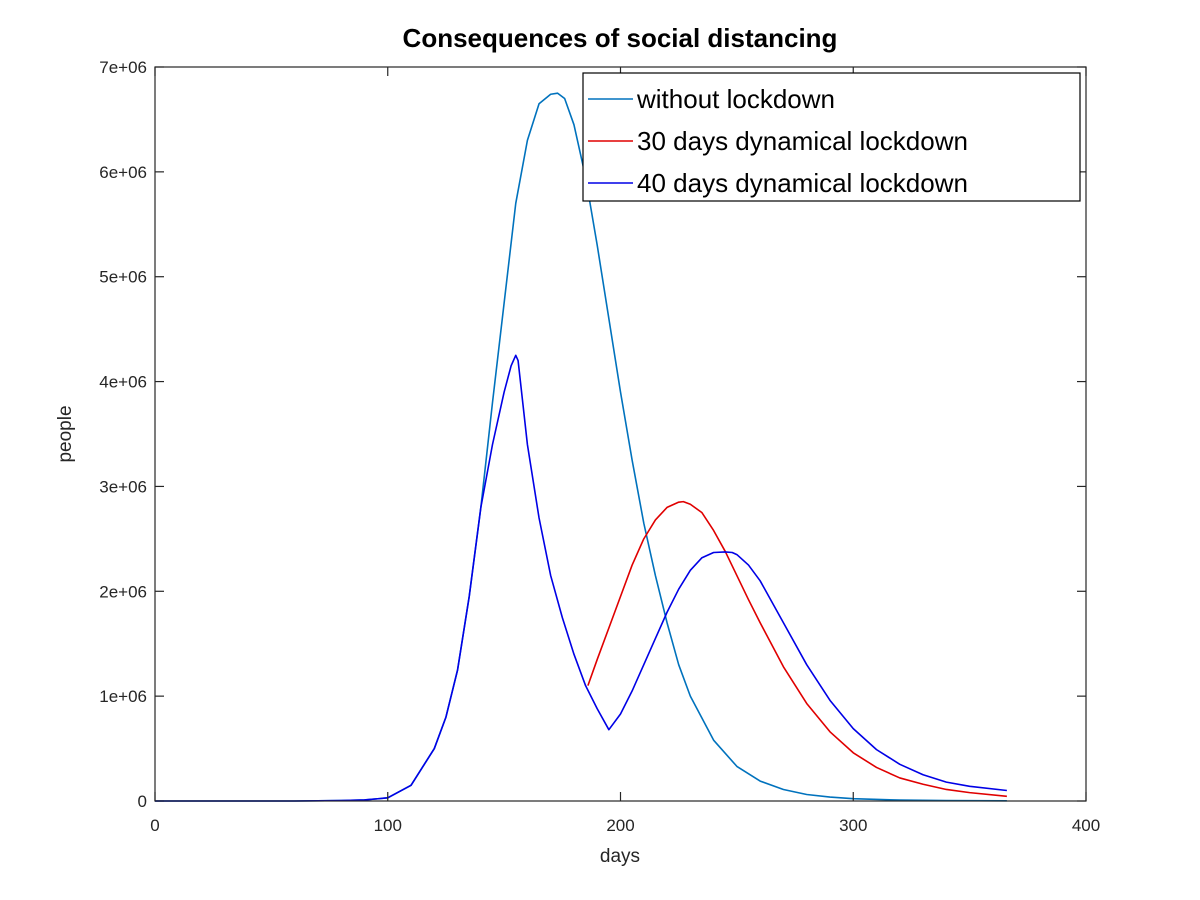 This screenshot has width=1200, height=900. I want to click on y-tick-label: 1e+06, so click(123, 696).